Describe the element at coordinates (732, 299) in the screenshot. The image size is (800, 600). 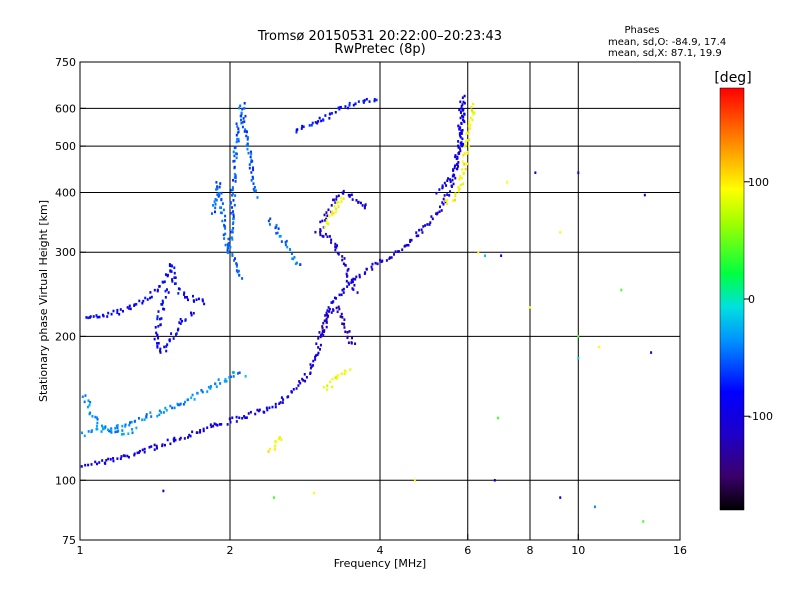
I see `colorbar` at that location.